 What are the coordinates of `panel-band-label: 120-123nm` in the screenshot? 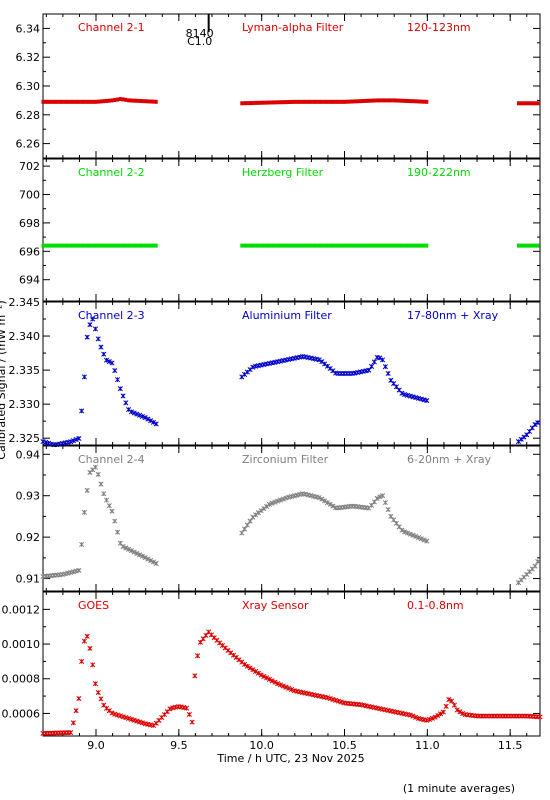 It's located at (439, 27).